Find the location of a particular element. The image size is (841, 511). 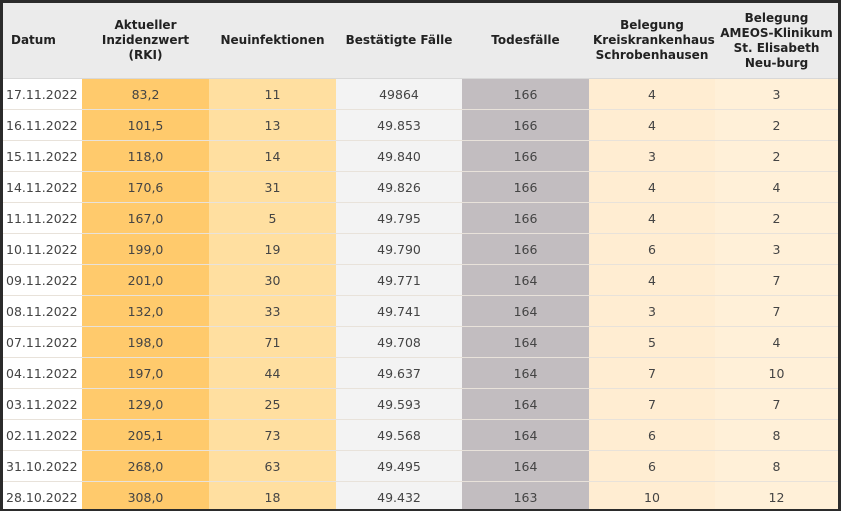

cell-date: 08.11.2022 is located at coordinates (42, 311).